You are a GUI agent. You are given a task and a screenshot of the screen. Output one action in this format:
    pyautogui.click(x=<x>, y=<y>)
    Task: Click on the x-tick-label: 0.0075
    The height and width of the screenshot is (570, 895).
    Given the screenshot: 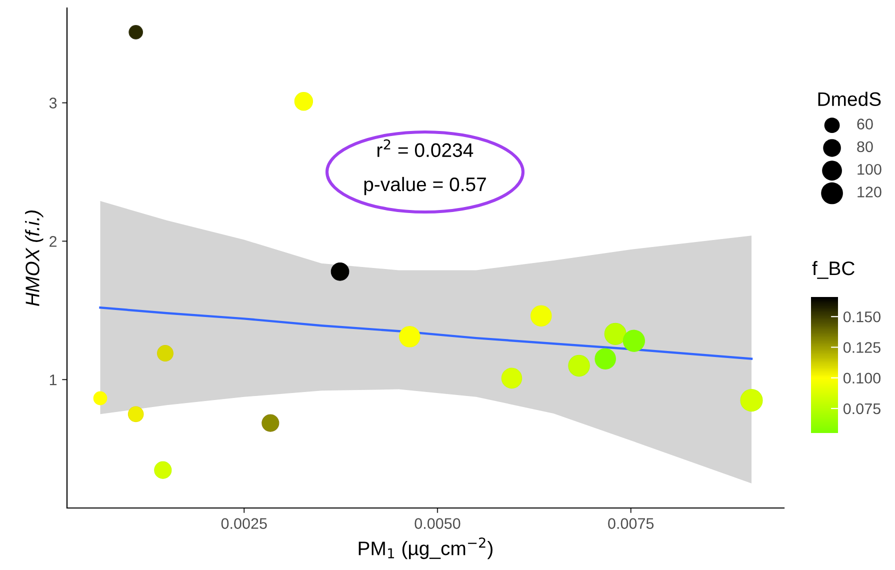 What is the action you would take?
    pyautogui.click(x=631, y=523)
    